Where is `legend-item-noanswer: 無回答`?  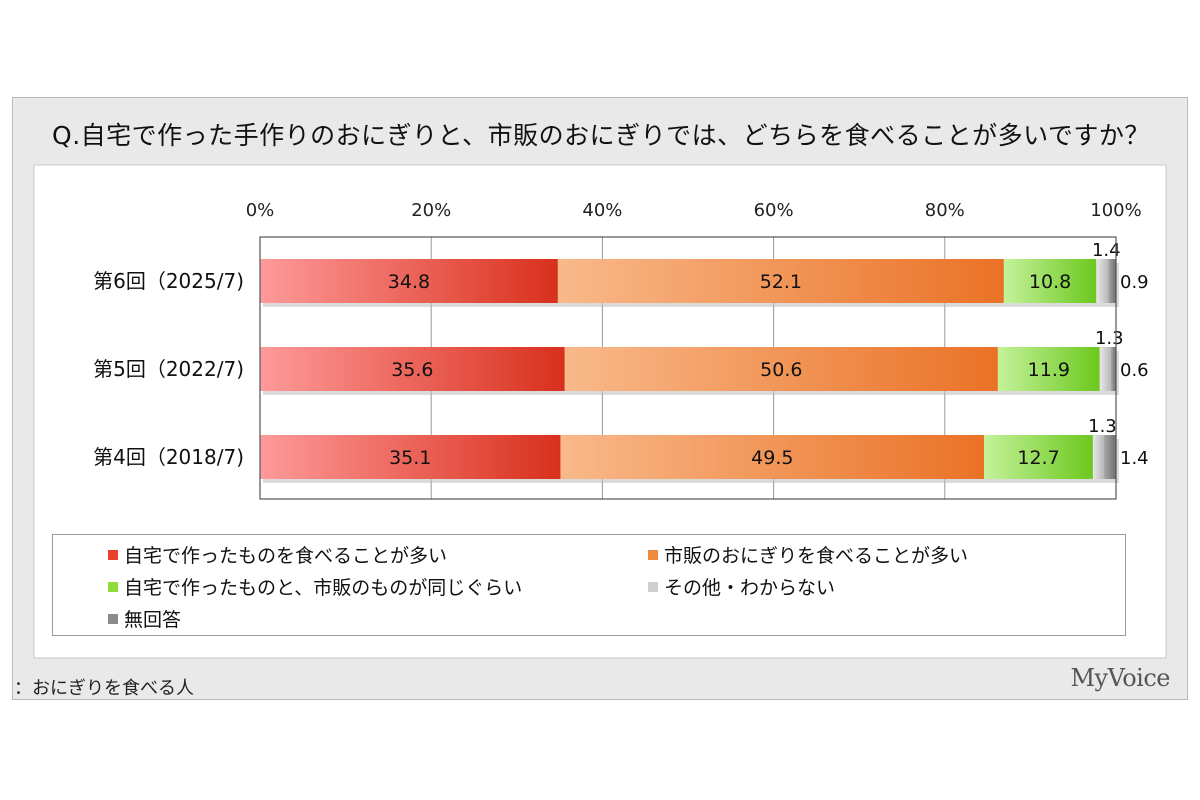 legend-item-noanswer: 無回答 is located at coordinates (144, 618).